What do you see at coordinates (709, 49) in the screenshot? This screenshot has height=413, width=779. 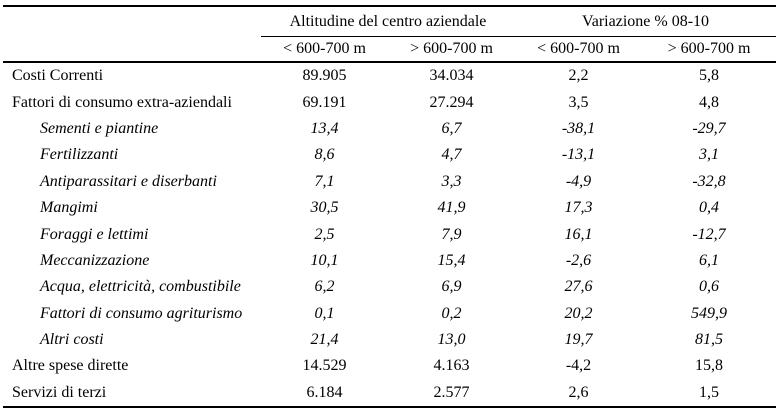 I see `column-header-variazione-gt: > 600-700 m` at bounding box center [709, 49].